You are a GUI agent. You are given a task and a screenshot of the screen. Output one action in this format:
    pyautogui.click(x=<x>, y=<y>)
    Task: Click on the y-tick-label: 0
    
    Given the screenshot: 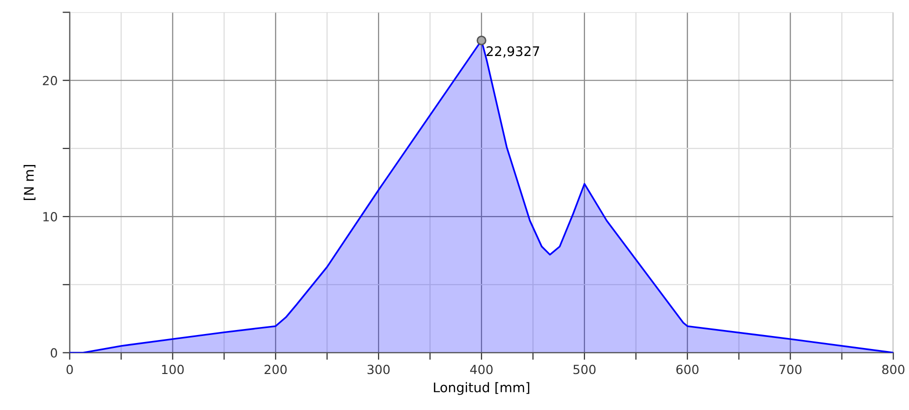 What is the action you would take?
    pyautogui.click(x=54, y=353)
    